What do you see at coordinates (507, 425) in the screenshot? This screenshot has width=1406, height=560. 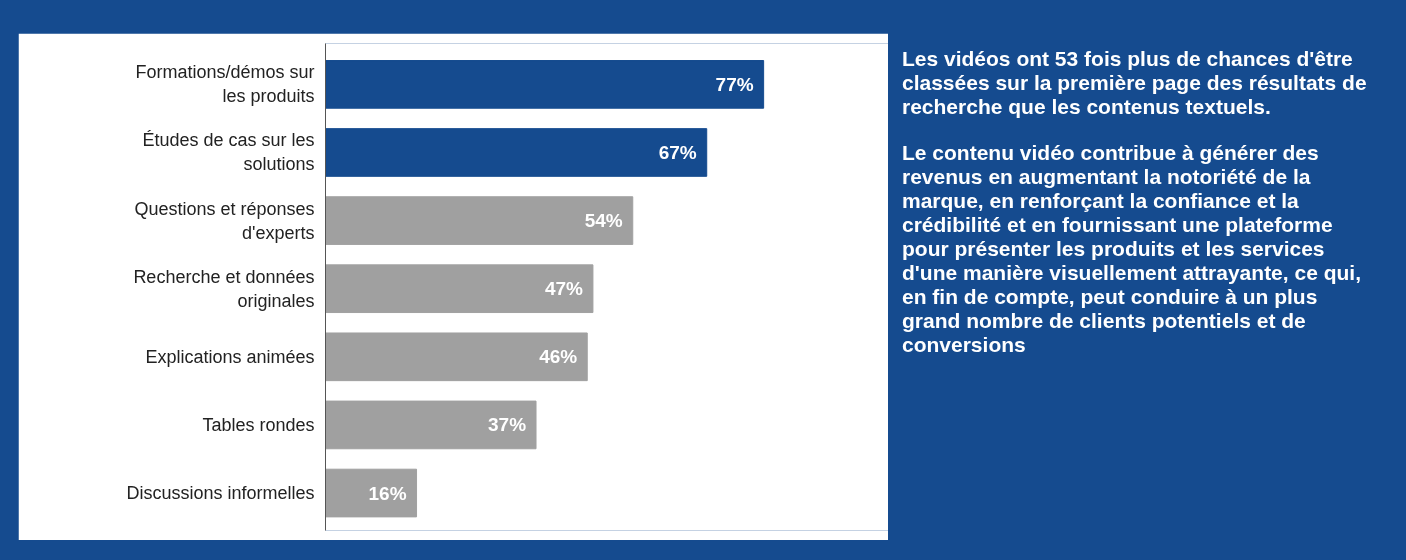 I see `data-label: 37%` at bounding box center [507, 425].